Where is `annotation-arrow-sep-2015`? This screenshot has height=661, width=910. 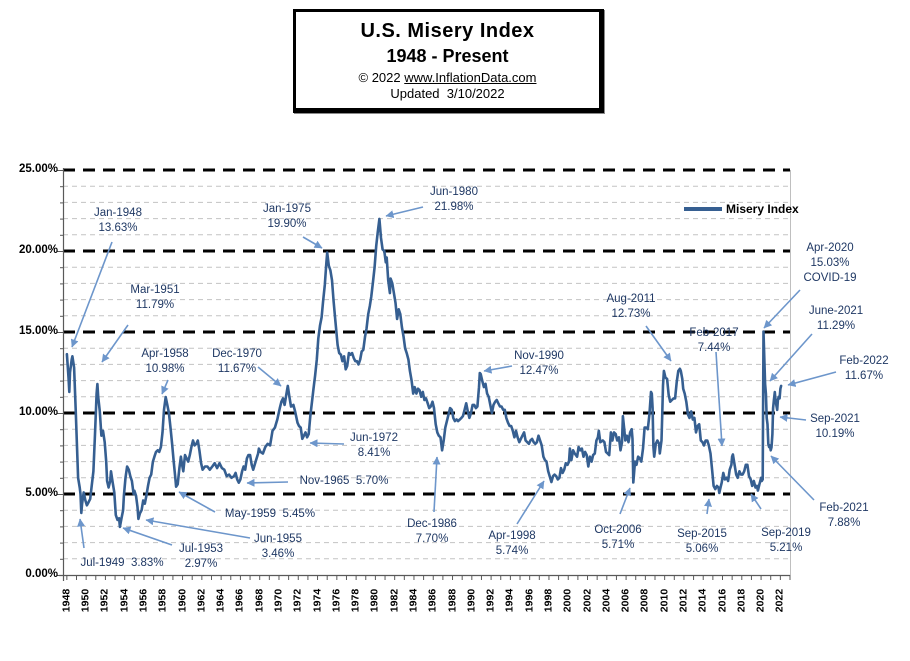
annotation-arrow-sep-2015 is located at coordinates (708, 506).